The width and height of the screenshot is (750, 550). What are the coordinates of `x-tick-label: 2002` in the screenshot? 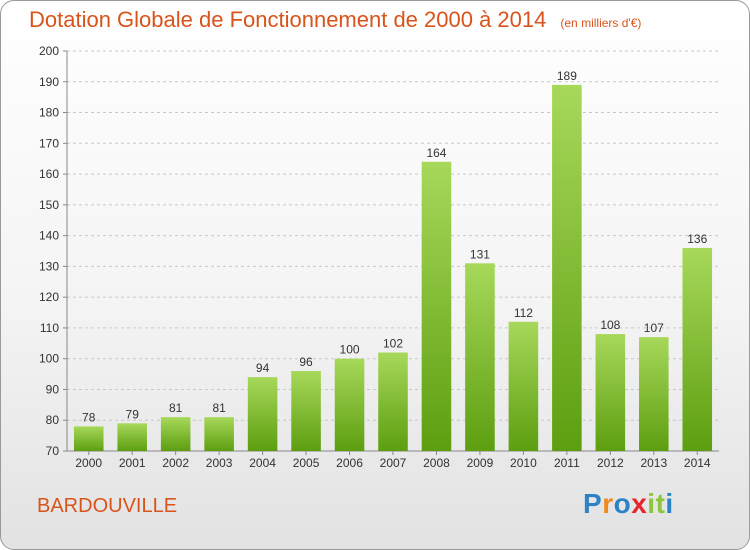 It's located at (175, 463).